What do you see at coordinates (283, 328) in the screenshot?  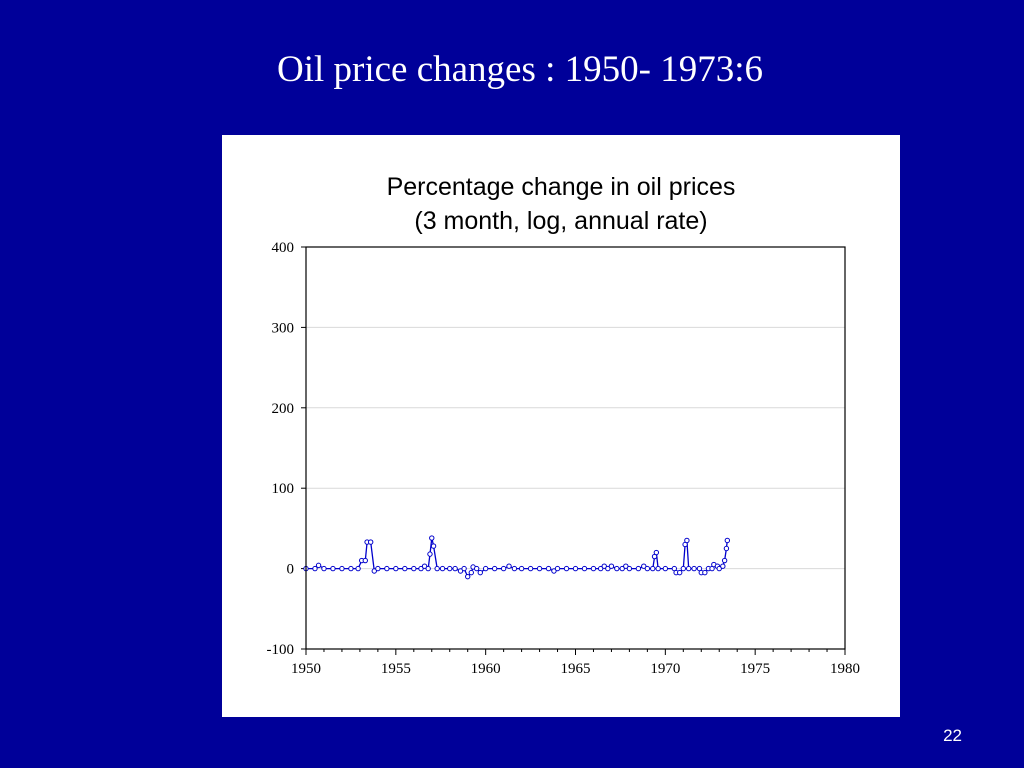 I see `y-tick-label: 300` at bounding box center [283, 328].